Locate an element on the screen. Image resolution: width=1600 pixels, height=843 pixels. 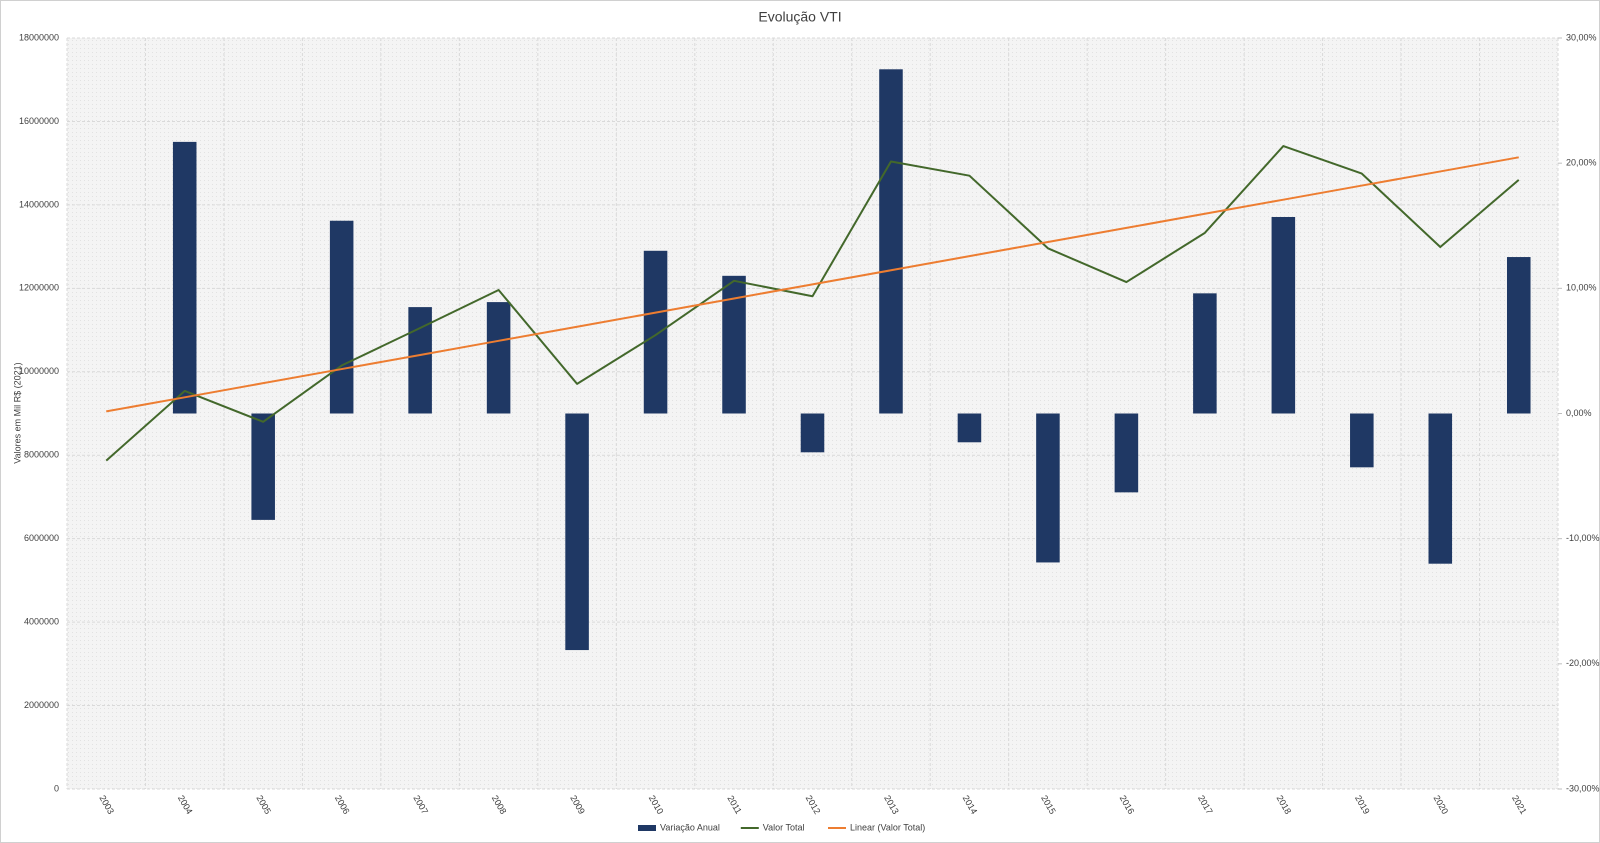
y2-tick-label: -30,00% is located at coordinates (1583, 788).